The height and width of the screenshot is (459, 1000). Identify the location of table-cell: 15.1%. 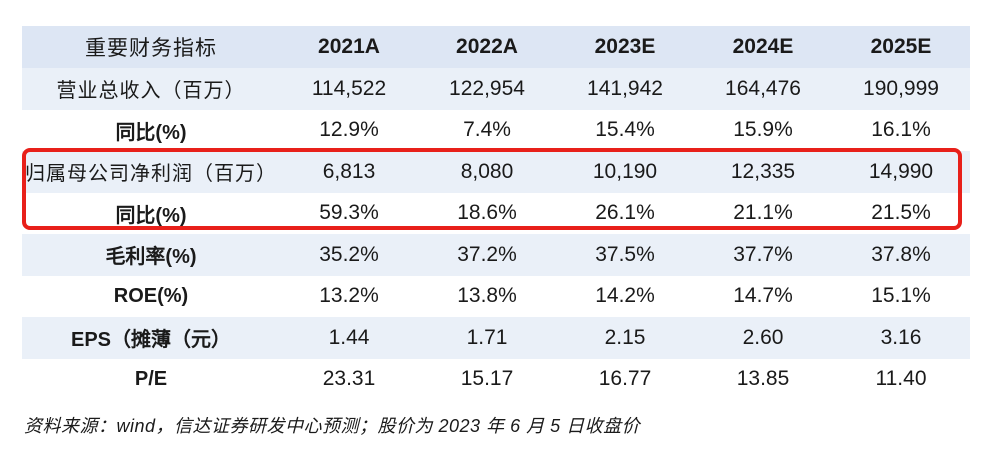
(901, 296).